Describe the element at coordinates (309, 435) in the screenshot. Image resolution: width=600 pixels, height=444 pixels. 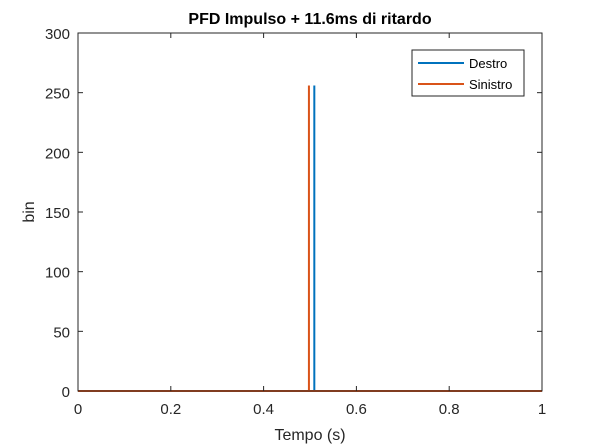
I see `x-axis-label: Tempo (s)` at that location.